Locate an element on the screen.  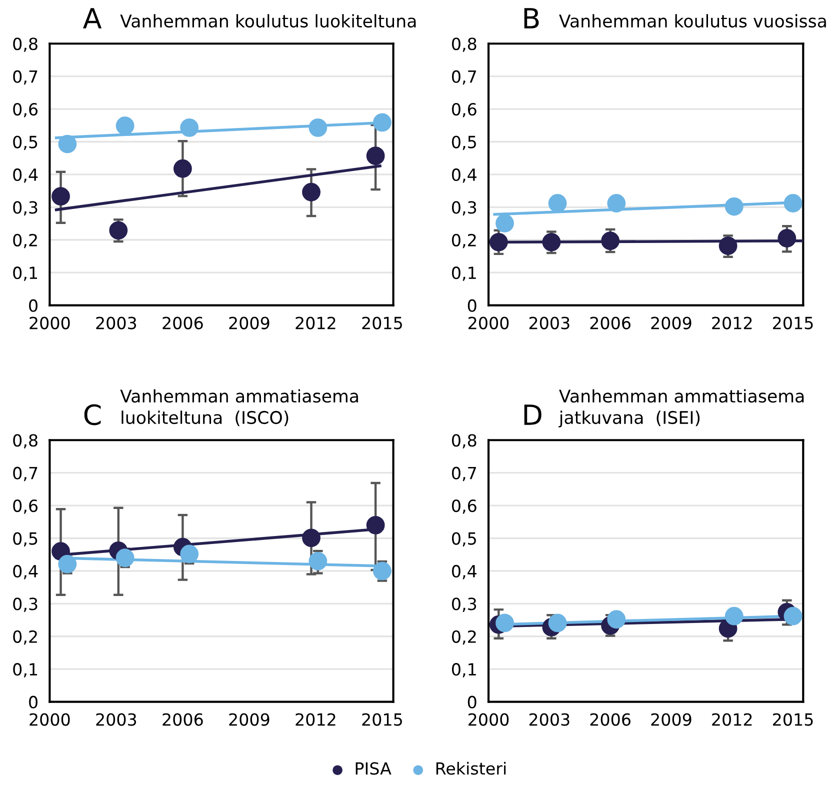
chart-subtitle: Vanhemman koulutus luokiteltuna is located at coordinates (268, 21).